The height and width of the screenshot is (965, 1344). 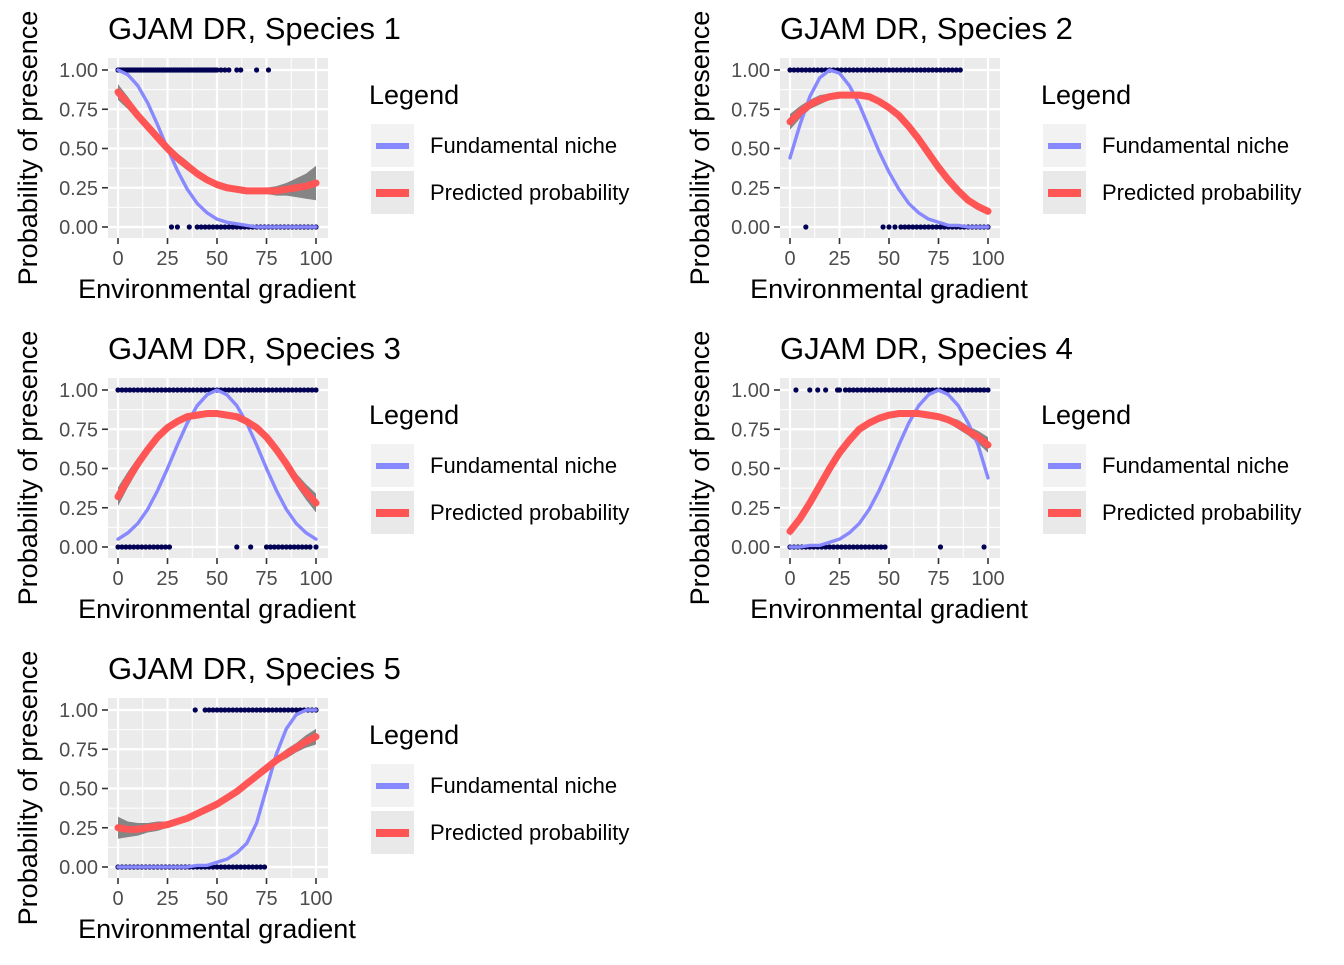 I want to click on x-axis-title: Environmental gradient, so click(x=217, y=609).